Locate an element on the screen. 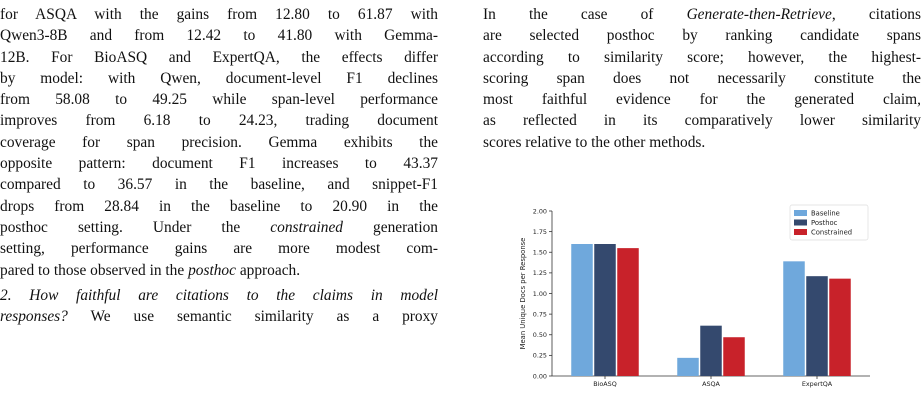  legend-label-posthoc: Posthoc is located at coordinates (824, 223).